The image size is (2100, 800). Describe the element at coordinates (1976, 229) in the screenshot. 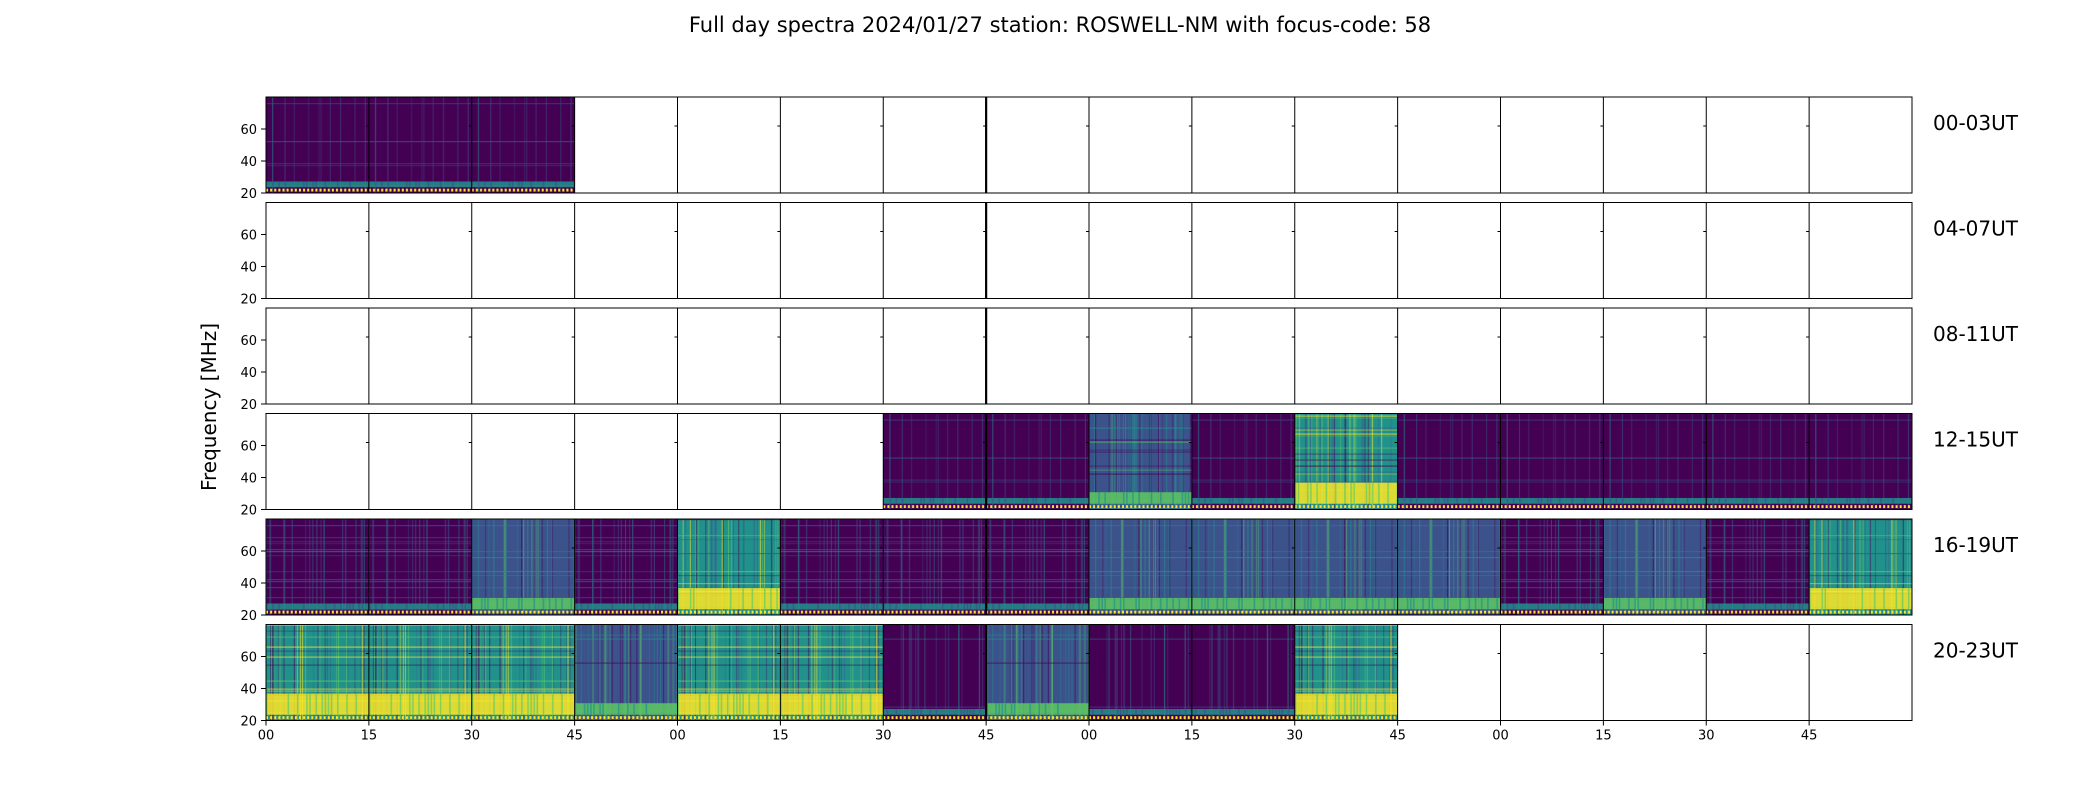

I see `row-label: 04-07UT` at that location.